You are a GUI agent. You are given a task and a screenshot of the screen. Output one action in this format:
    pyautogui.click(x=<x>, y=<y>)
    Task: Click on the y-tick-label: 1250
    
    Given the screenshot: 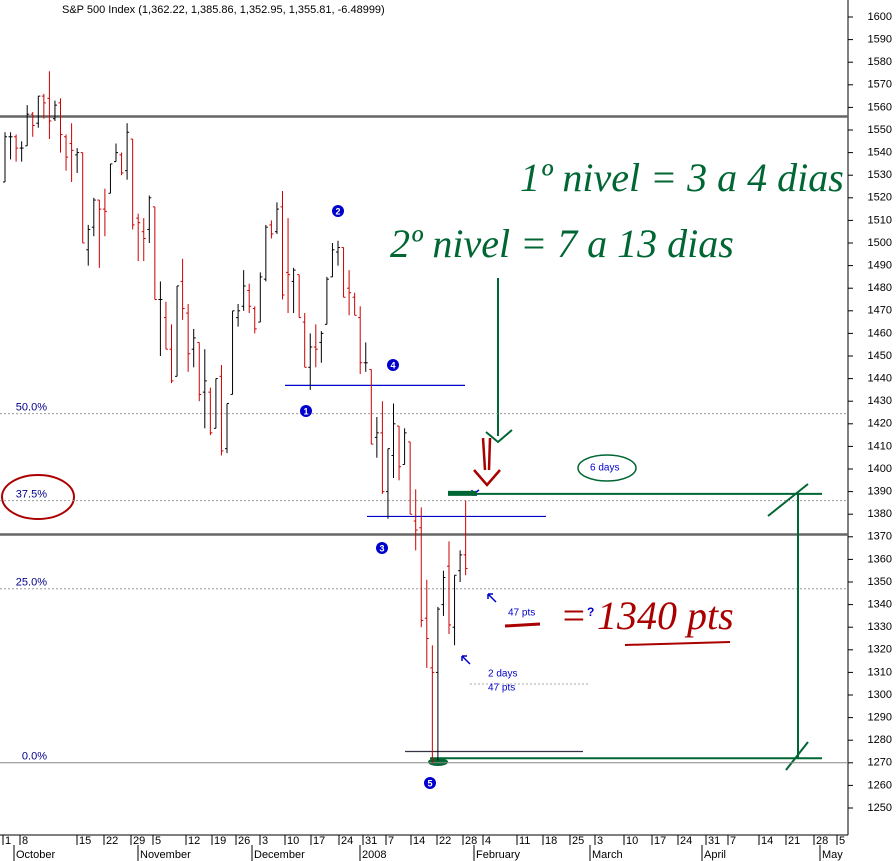 What is the action you would take?
    pyautogui.click(x=880, y=808)
    